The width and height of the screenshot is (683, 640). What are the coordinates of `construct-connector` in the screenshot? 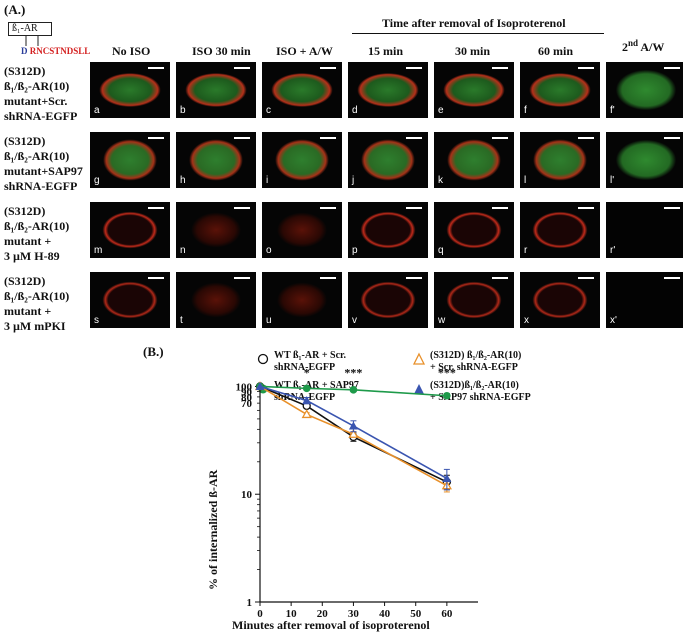 It's located at (32, 41).